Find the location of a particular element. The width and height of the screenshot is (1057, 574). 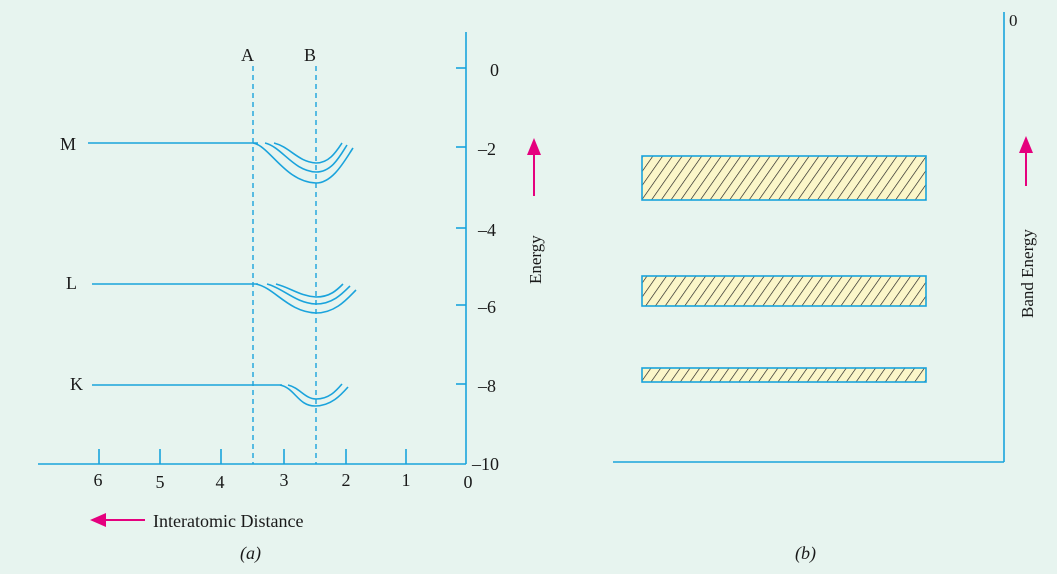

distance-tick-labels: 6 5 4 3 2 1 0 is located at coordinates (283, 481).